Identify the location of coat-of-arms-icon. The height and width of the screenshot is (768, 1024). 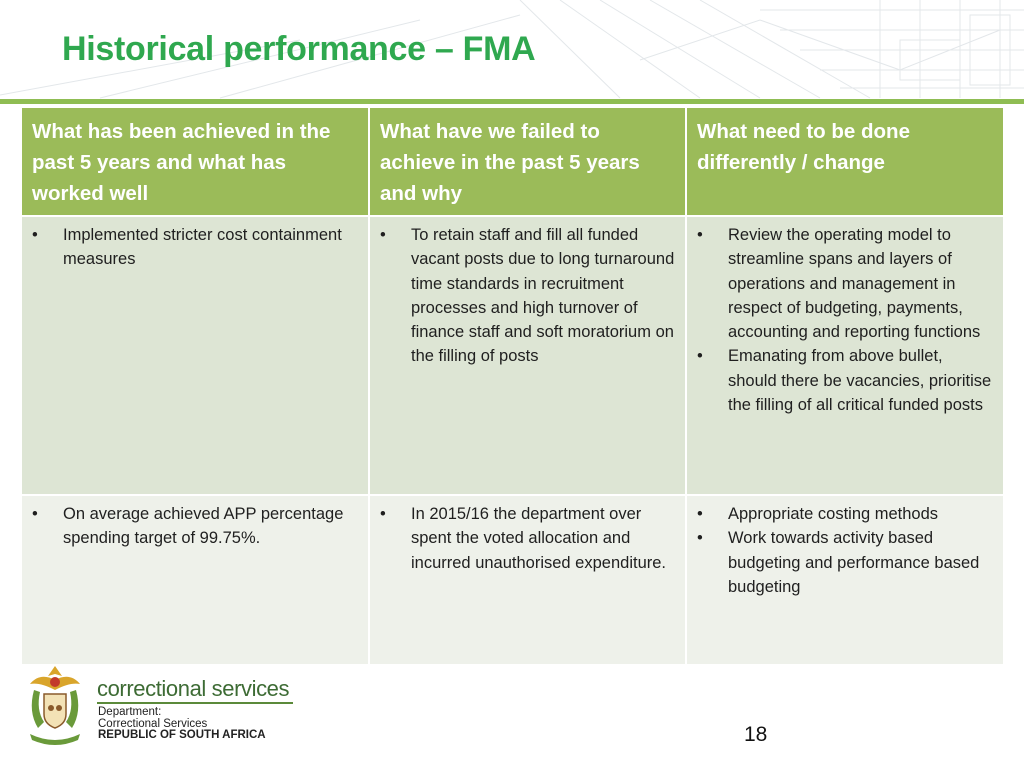
(55, 705).